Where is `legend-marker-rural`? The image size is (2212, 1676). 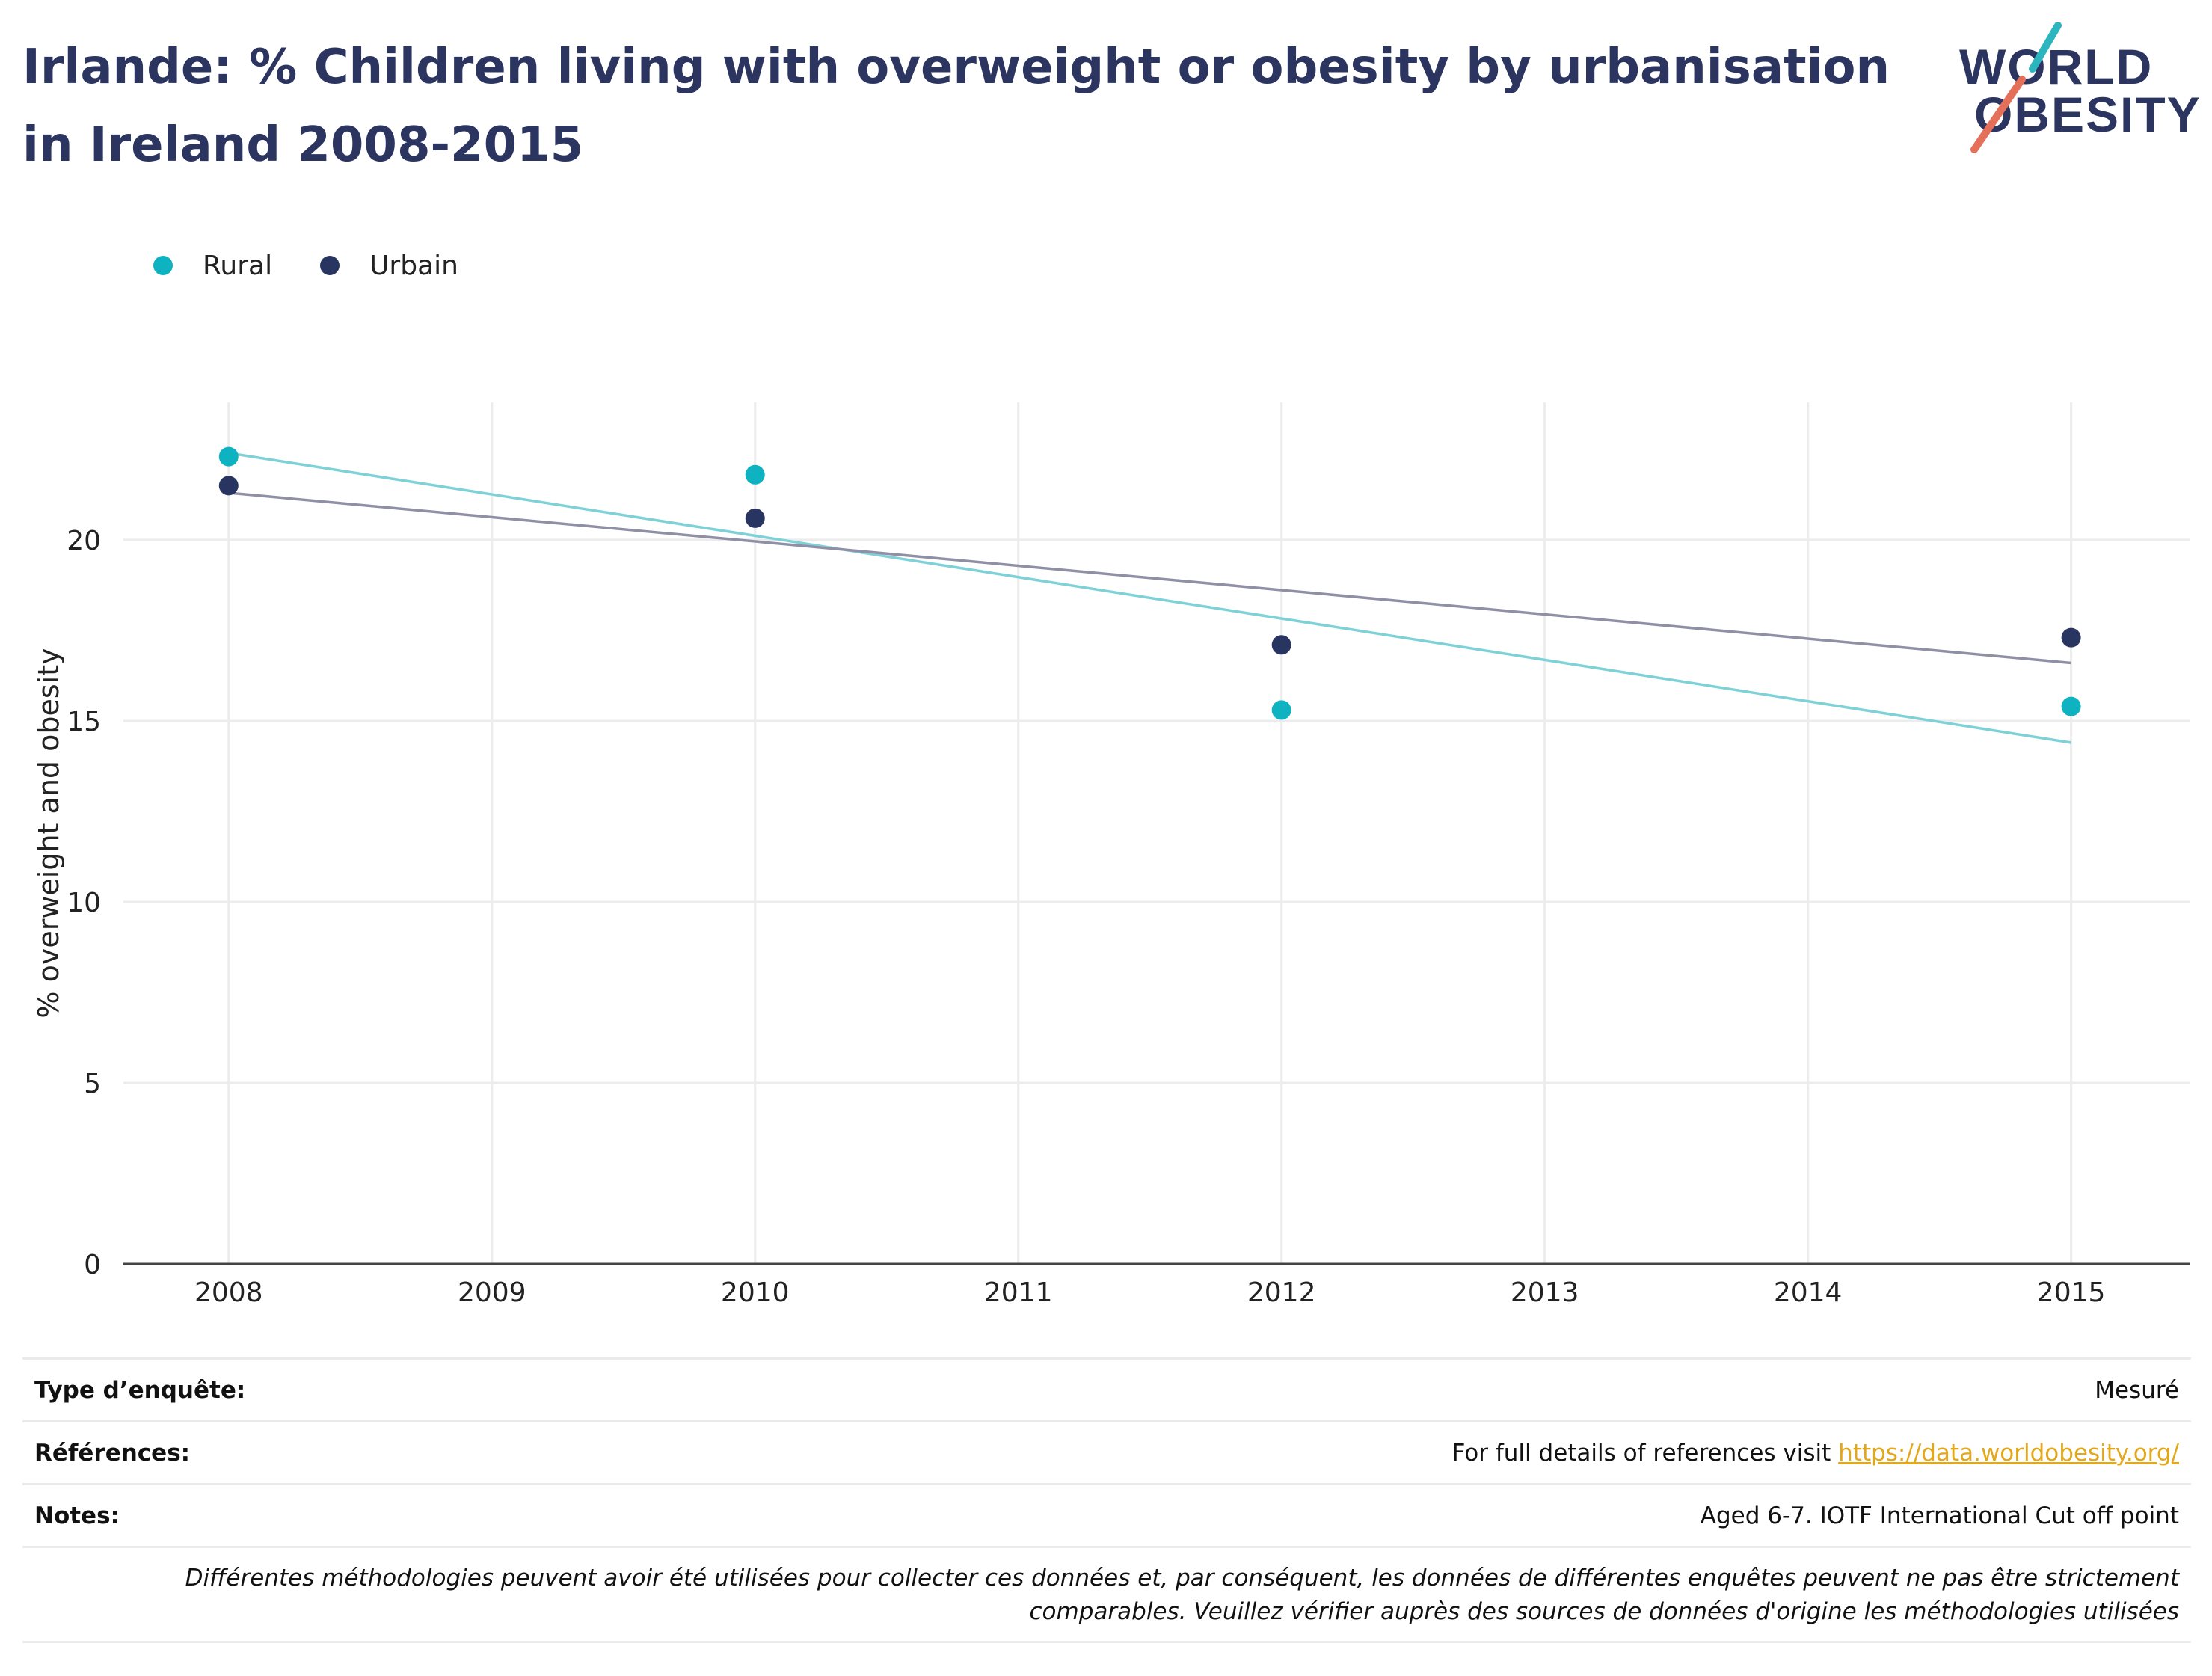 legend-marker-rural is located at coordinates (163, 265).